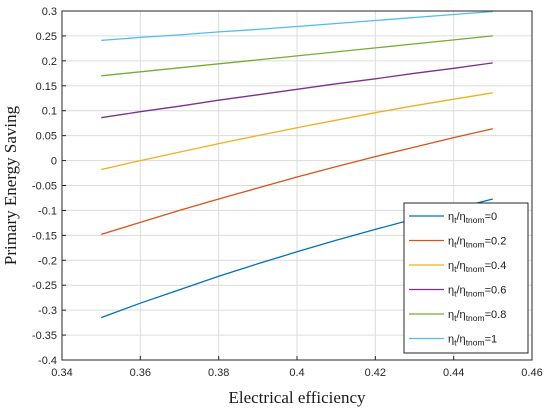 The width and height of the screenshot is (550, 412). Describe the element at coordinates (46, 37) in the screenshot. I see `y-tick-label: 0.25` at that location.